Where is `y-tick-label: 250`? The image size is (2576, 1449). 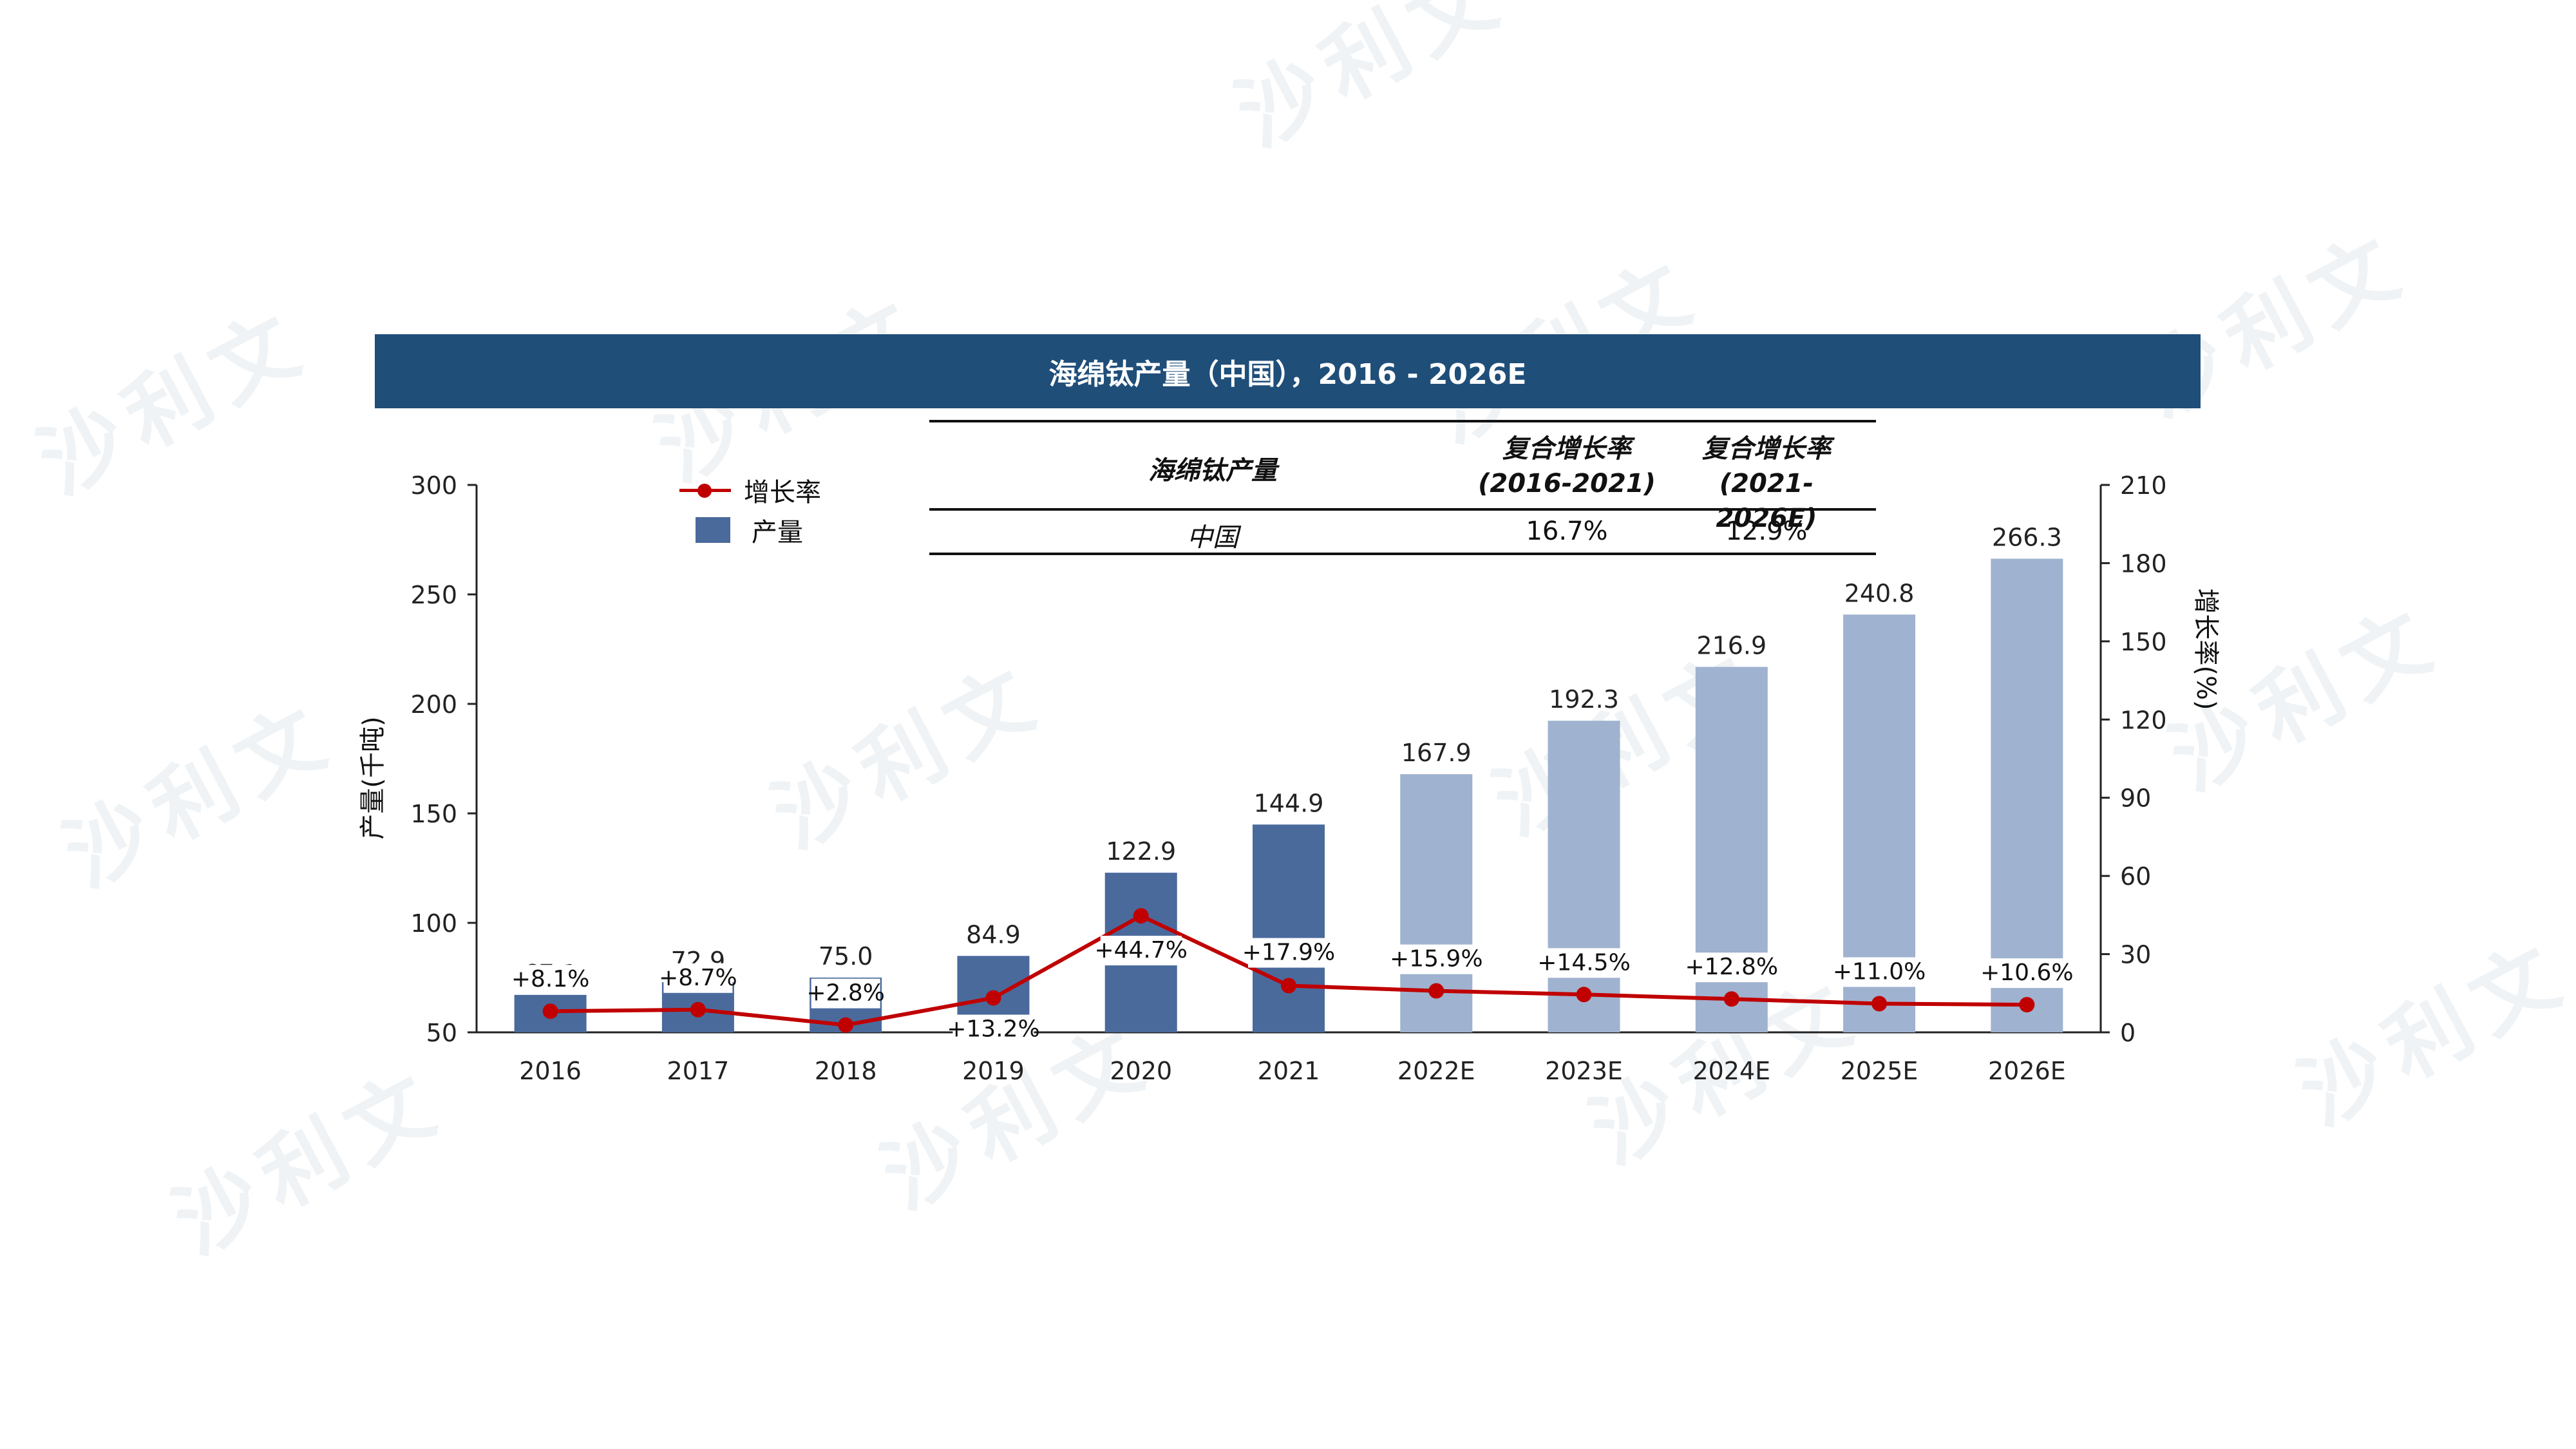
y-tick-label: 250 is located at coordinates (433, 595).